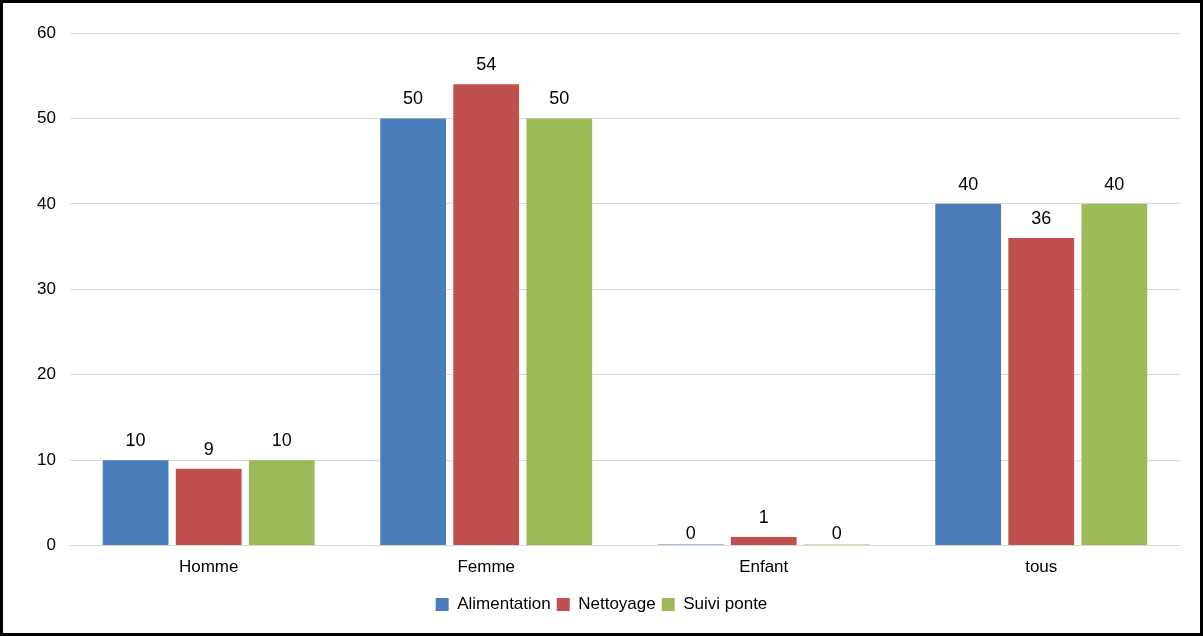 The width and height of the screenshot is (1203, 636). Describe the element at coordinates (208, 567) in the screenshot. I see `x-tick-label: Homme` at that location.